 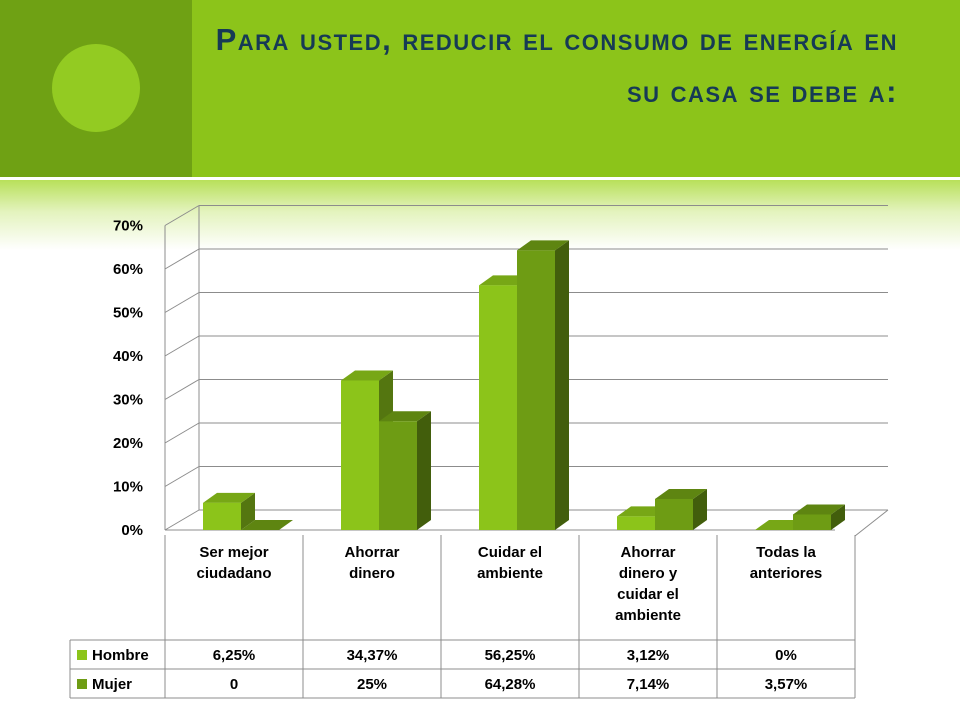 I want to click on floor-edge, so click(x=871, y=523).